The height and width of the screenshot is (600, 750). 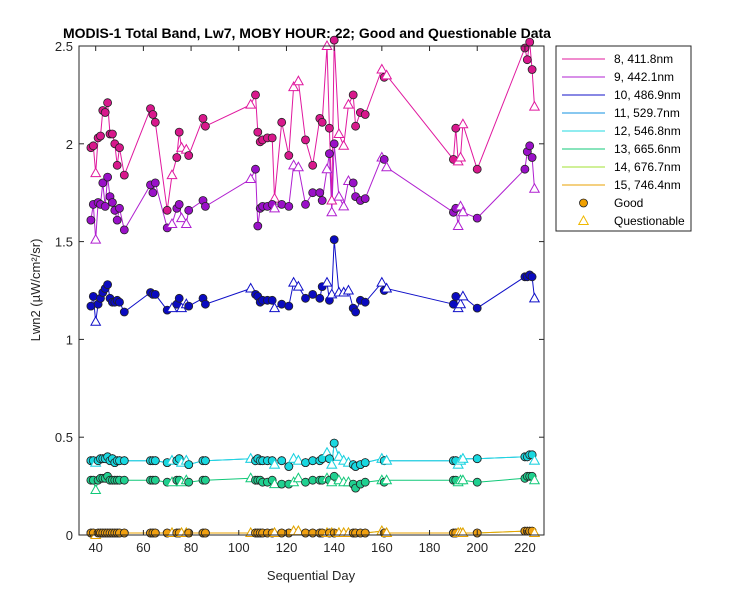 What do you see at coordinates (382, 547) in the screenshot?
I see `x-tick-label: 160` at bounding box center [382, 547].